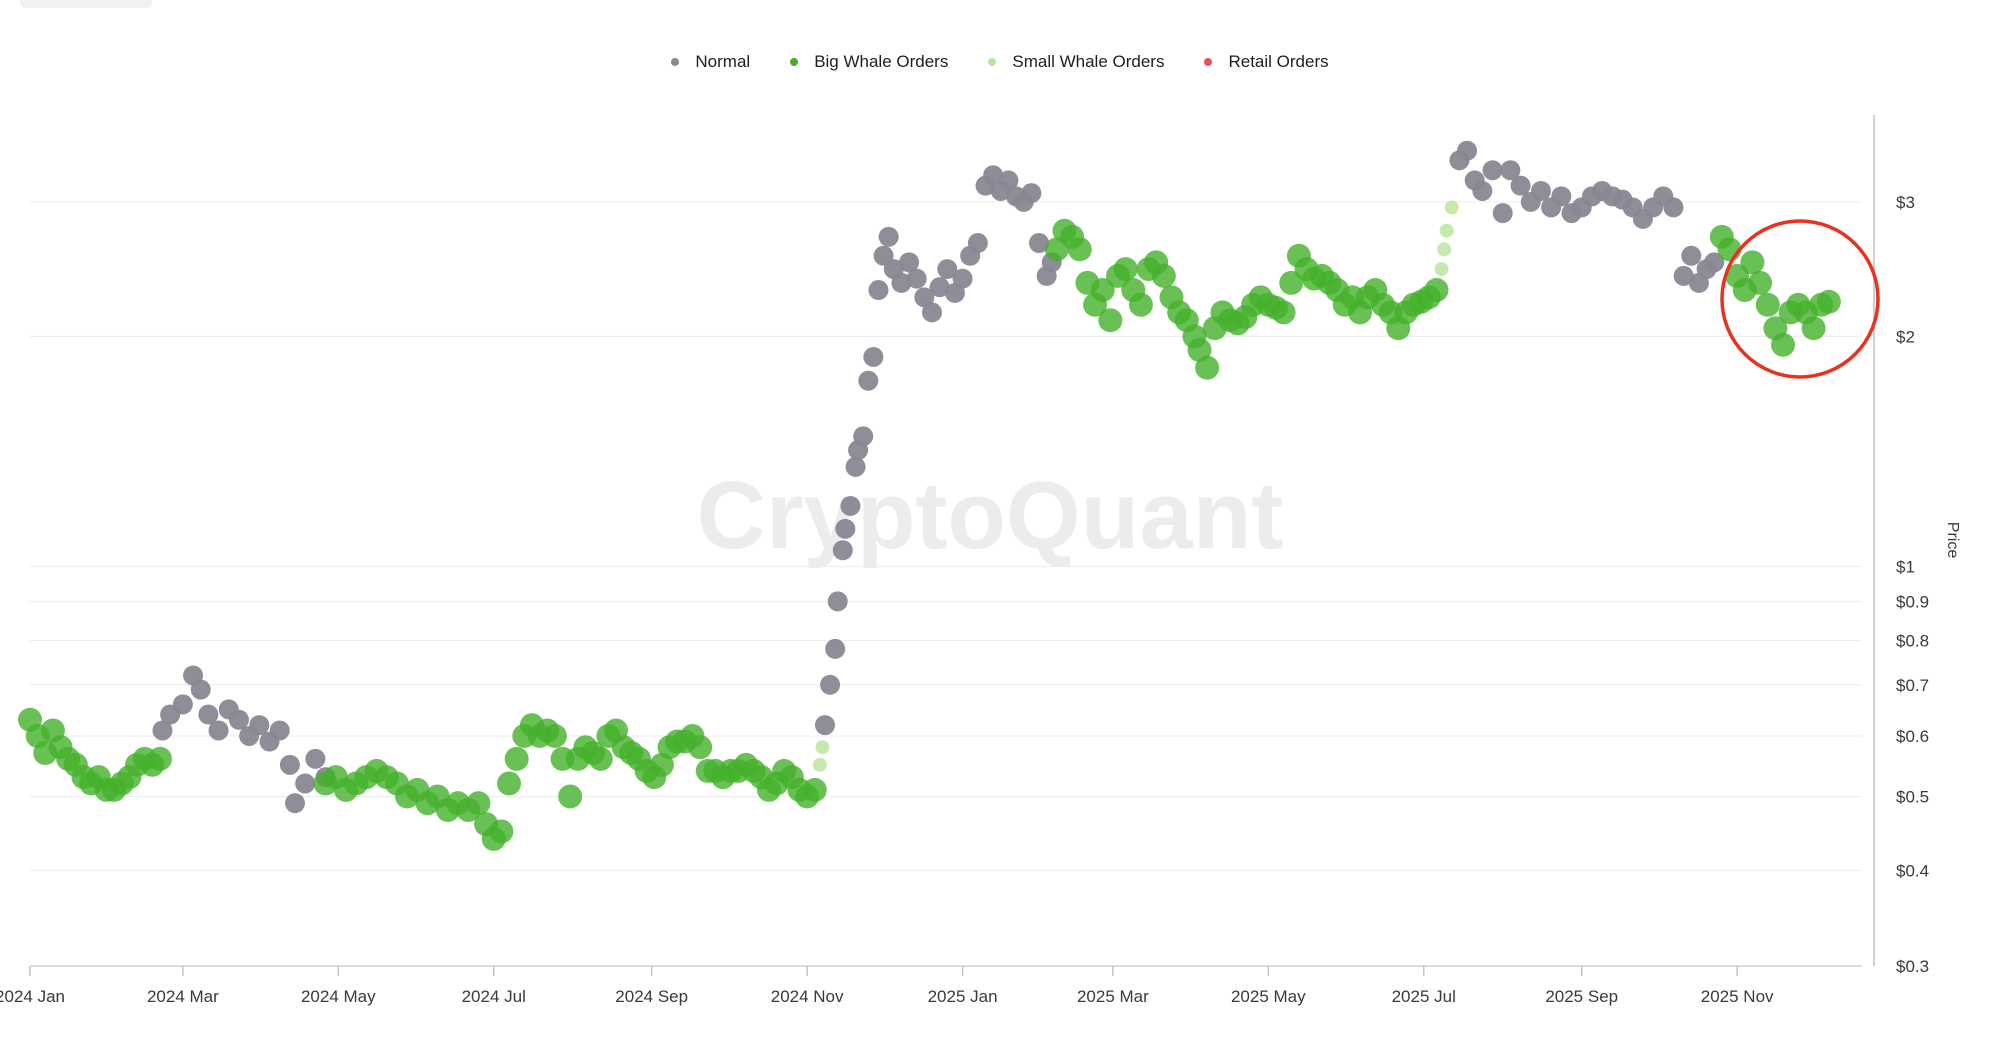 This screenshot has width=2000, height=1054. I want to click on y-tick-label: $0.6, so click(1912, 736).